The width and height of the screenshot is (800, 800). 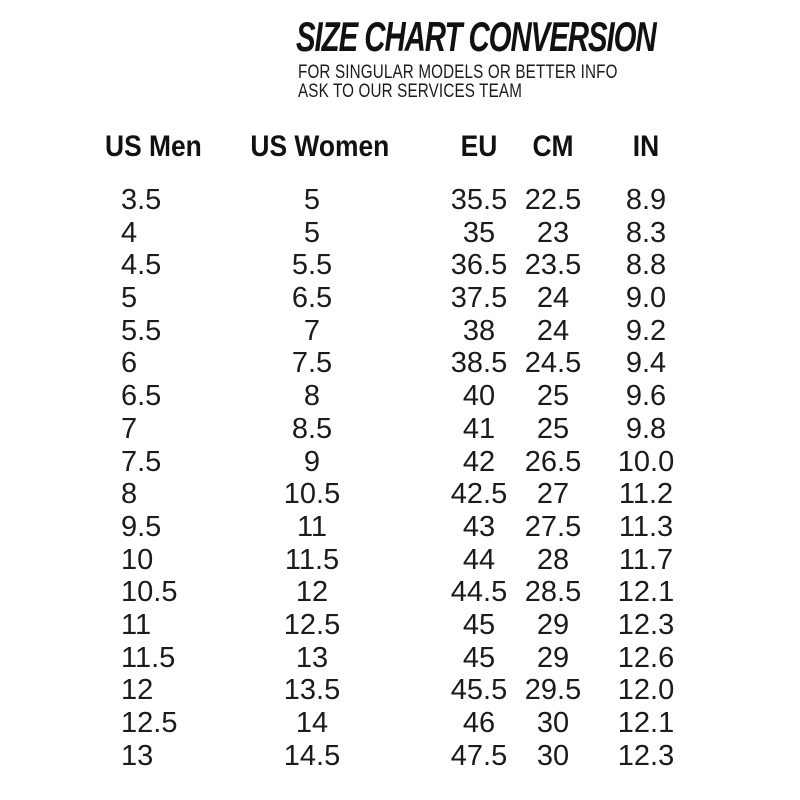 I want to click on subtitle-line-1: FOR SINGULAR MODELS OR BETTER INFO, so click(x=458, y=72).